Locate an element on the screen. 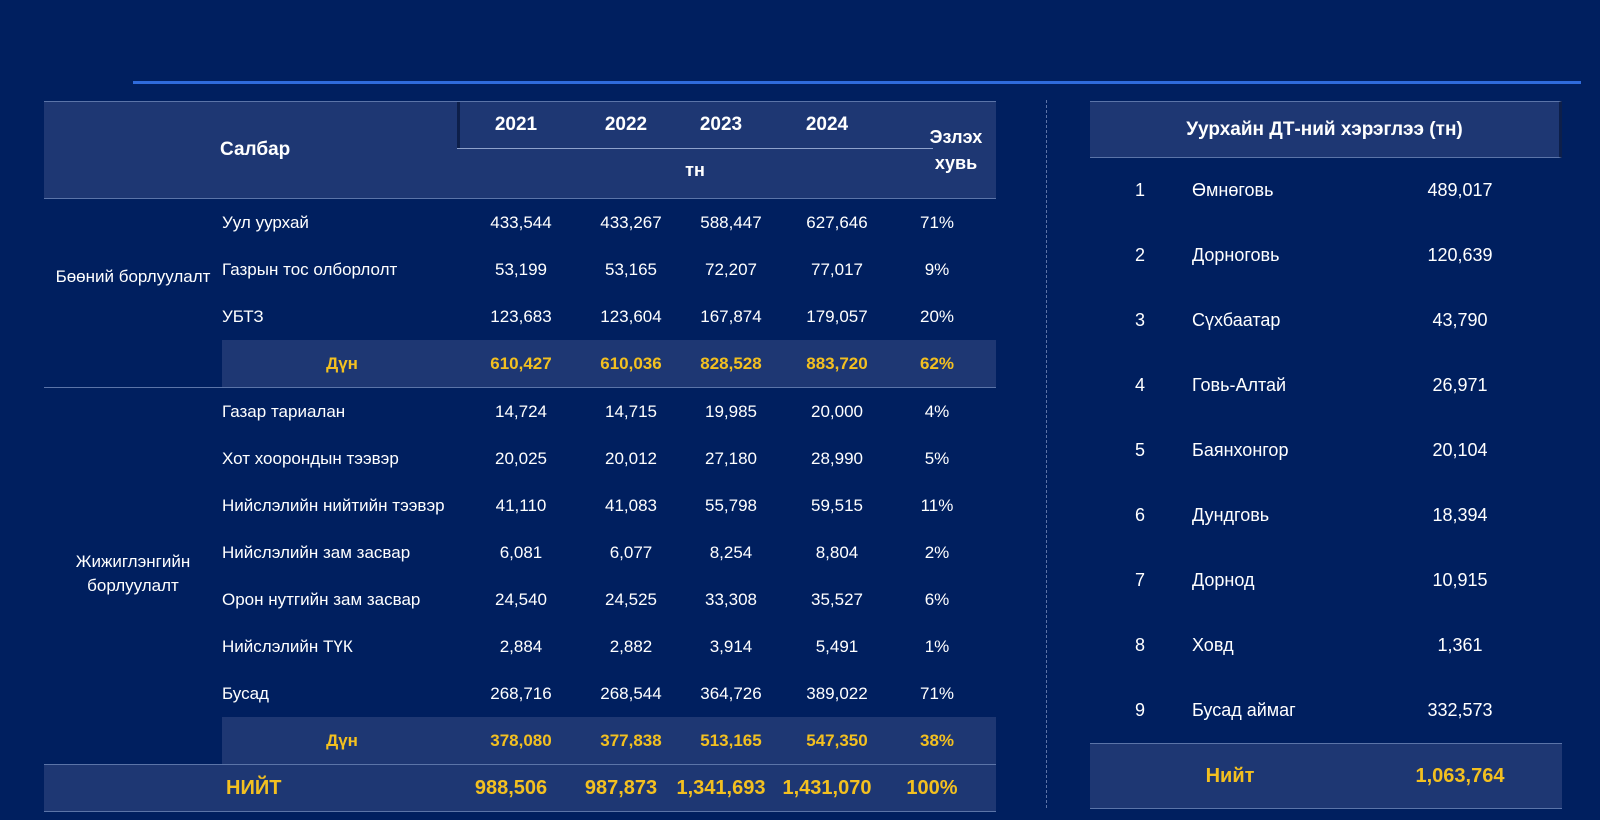  column-divider is located at coordinates (1046, 454).